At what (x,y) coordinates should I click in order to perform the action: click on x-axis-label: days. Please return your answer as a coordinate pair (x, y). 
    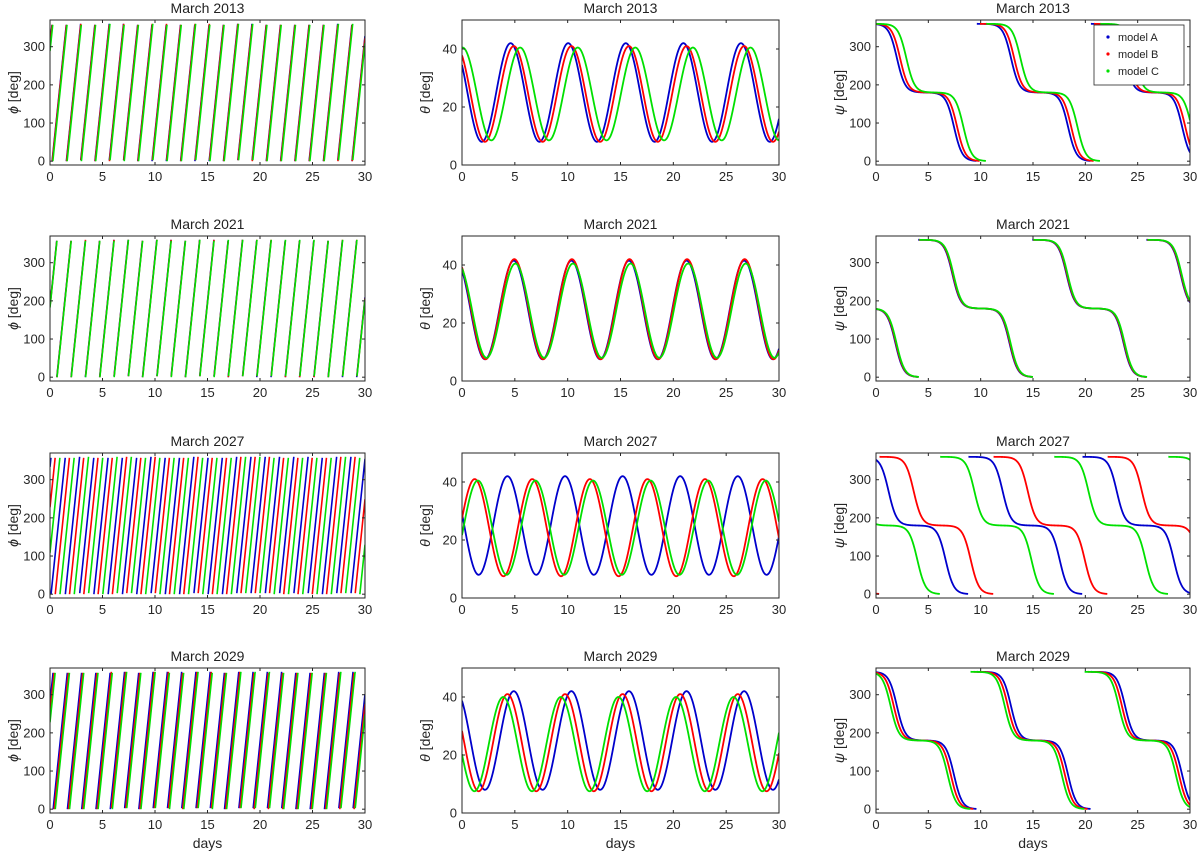
    Looking at the image, I should click on (621, 843).